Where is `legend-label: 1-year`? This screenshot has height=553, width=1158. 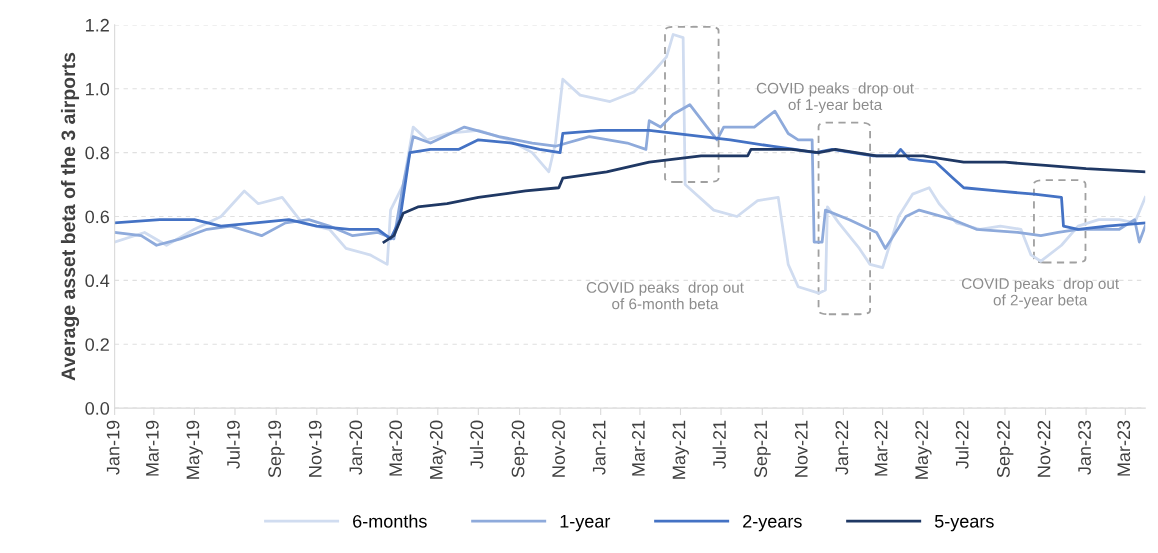
legend-label: 1-year is located at coordinates (585, 523).